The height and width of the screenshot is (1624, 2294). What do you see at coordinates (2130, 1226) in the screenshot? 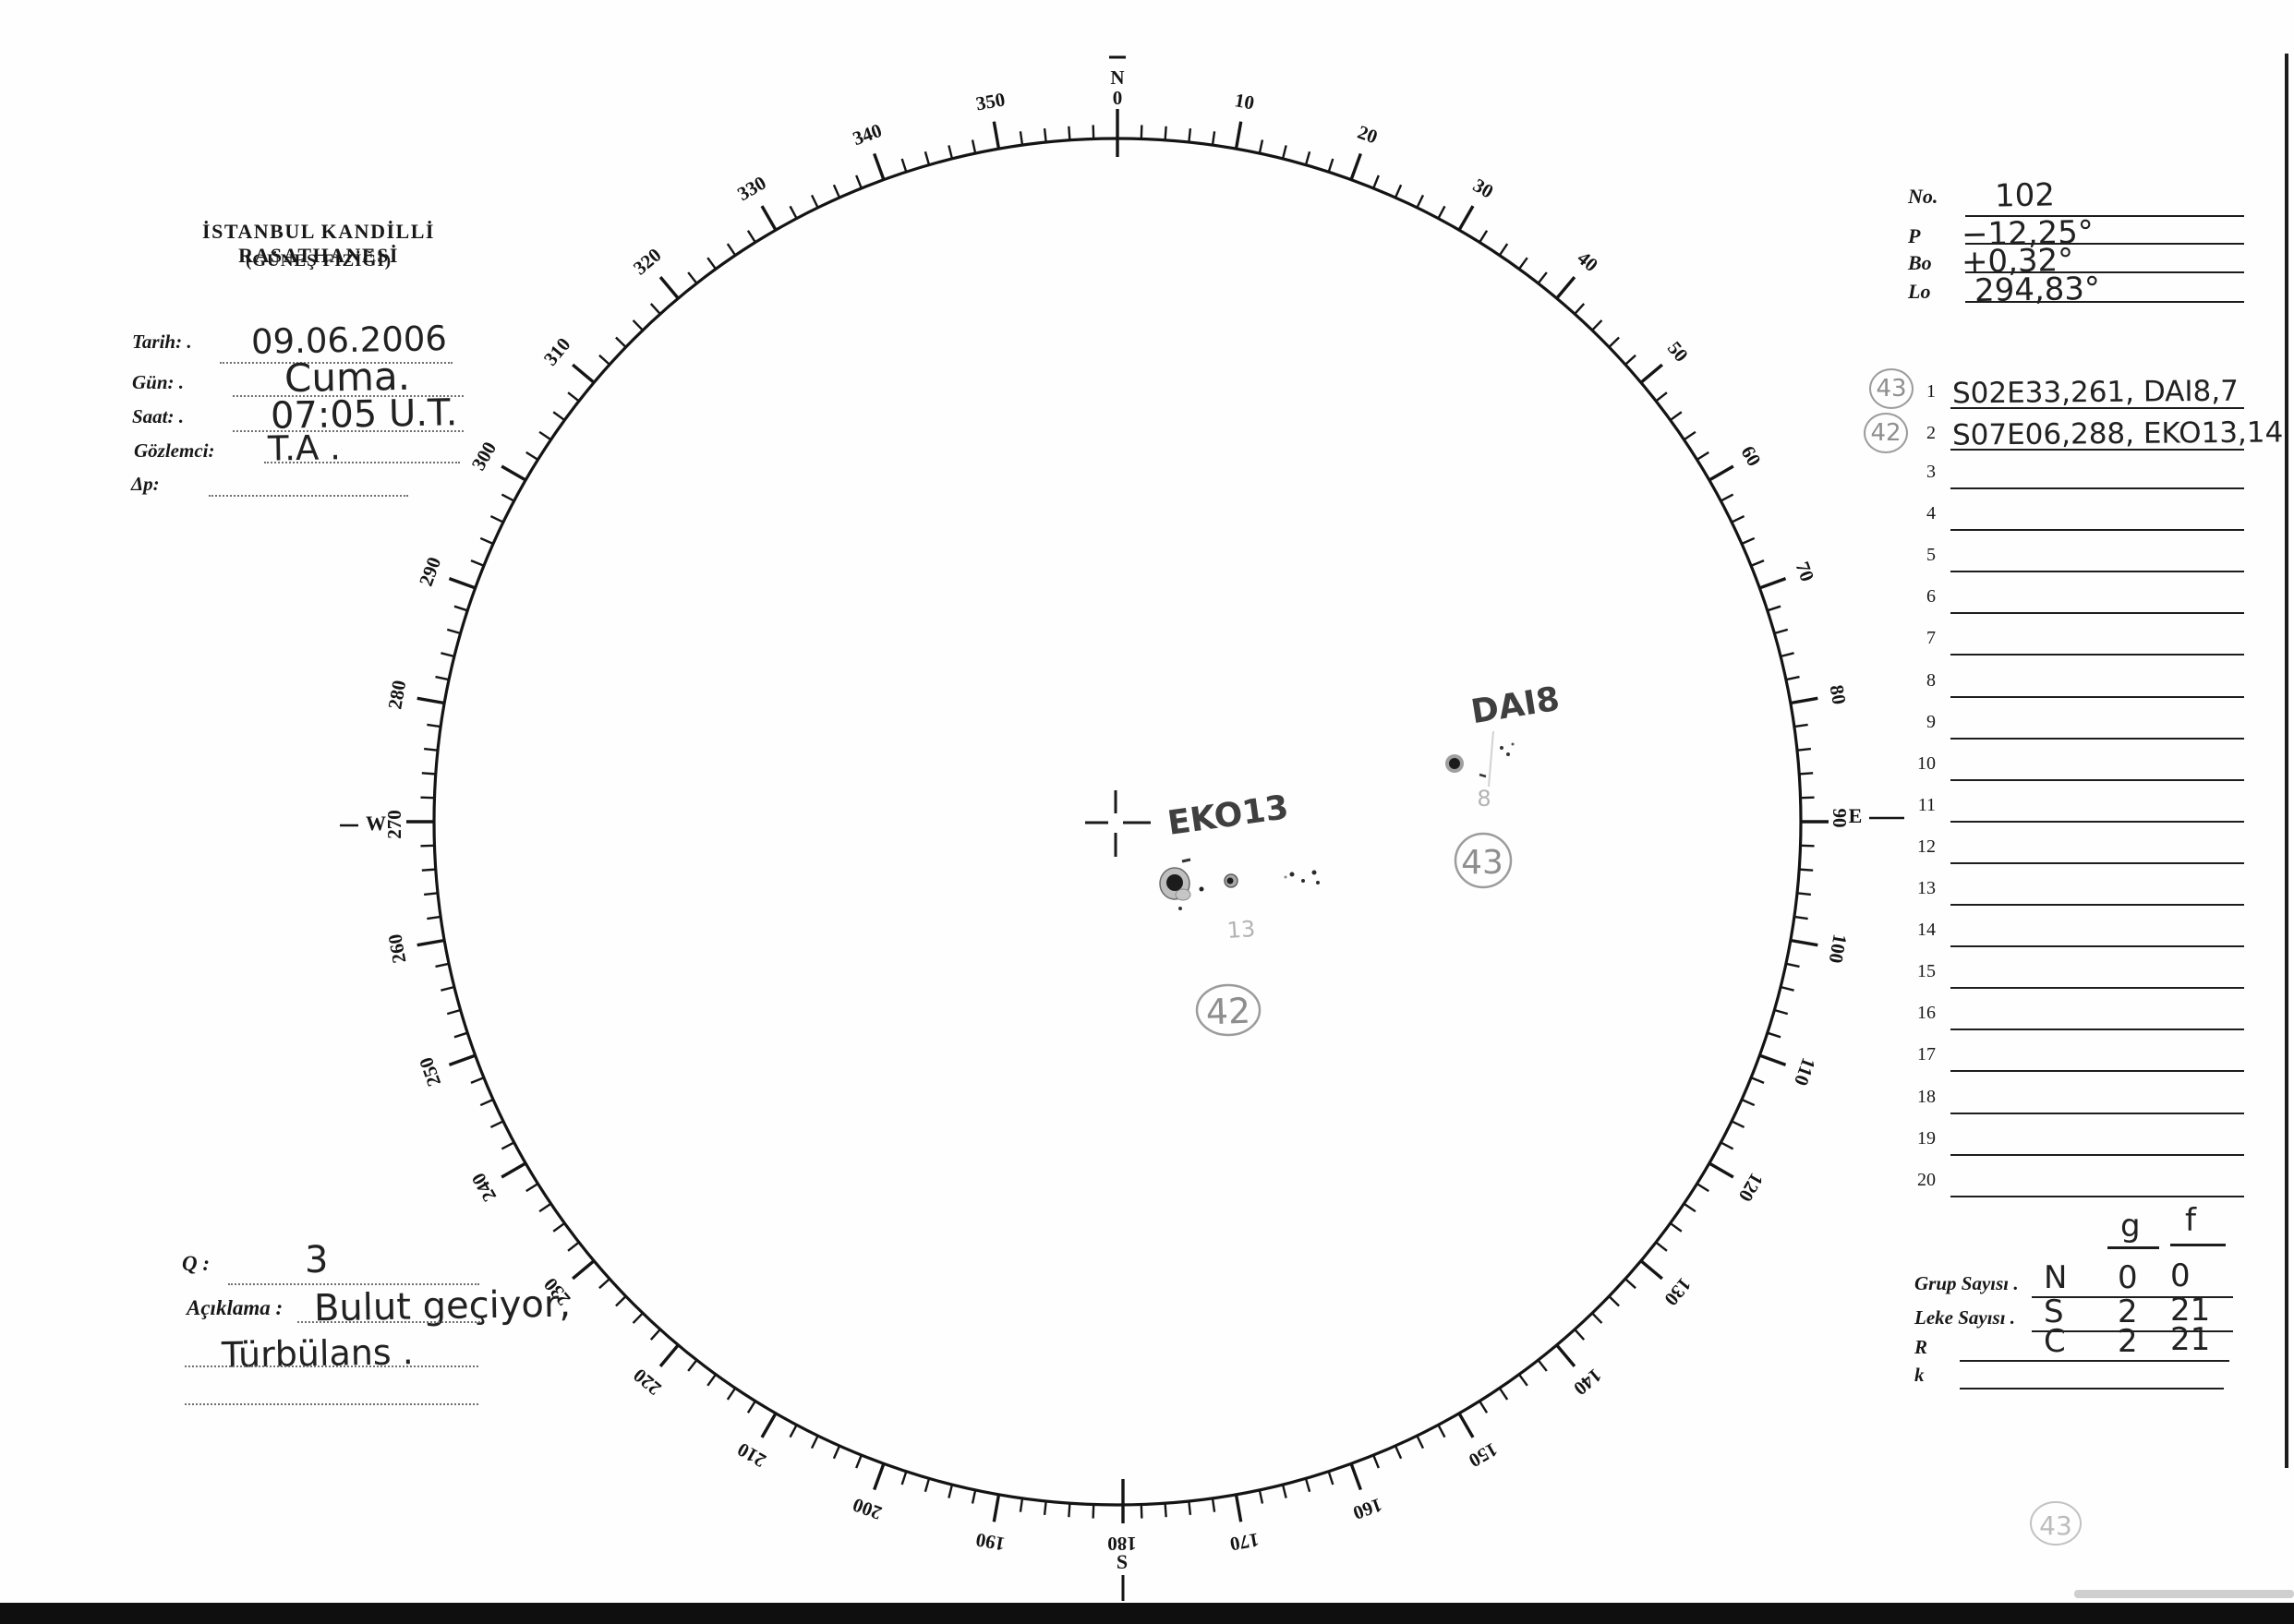
I see `summary-col-header-g: g` at bounding box center [2130, 1226].